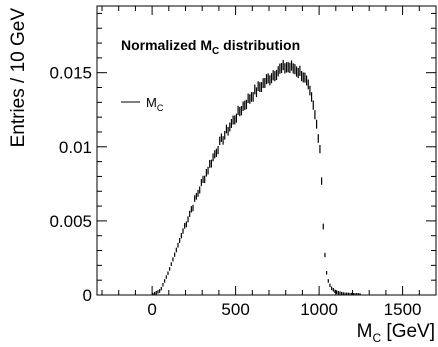 The height and width of the screenshot is (347, 438). Describe the element at coordinates (210, 47) in the screenshot. I see `chart-title: Normalized MC distribution` at that location.